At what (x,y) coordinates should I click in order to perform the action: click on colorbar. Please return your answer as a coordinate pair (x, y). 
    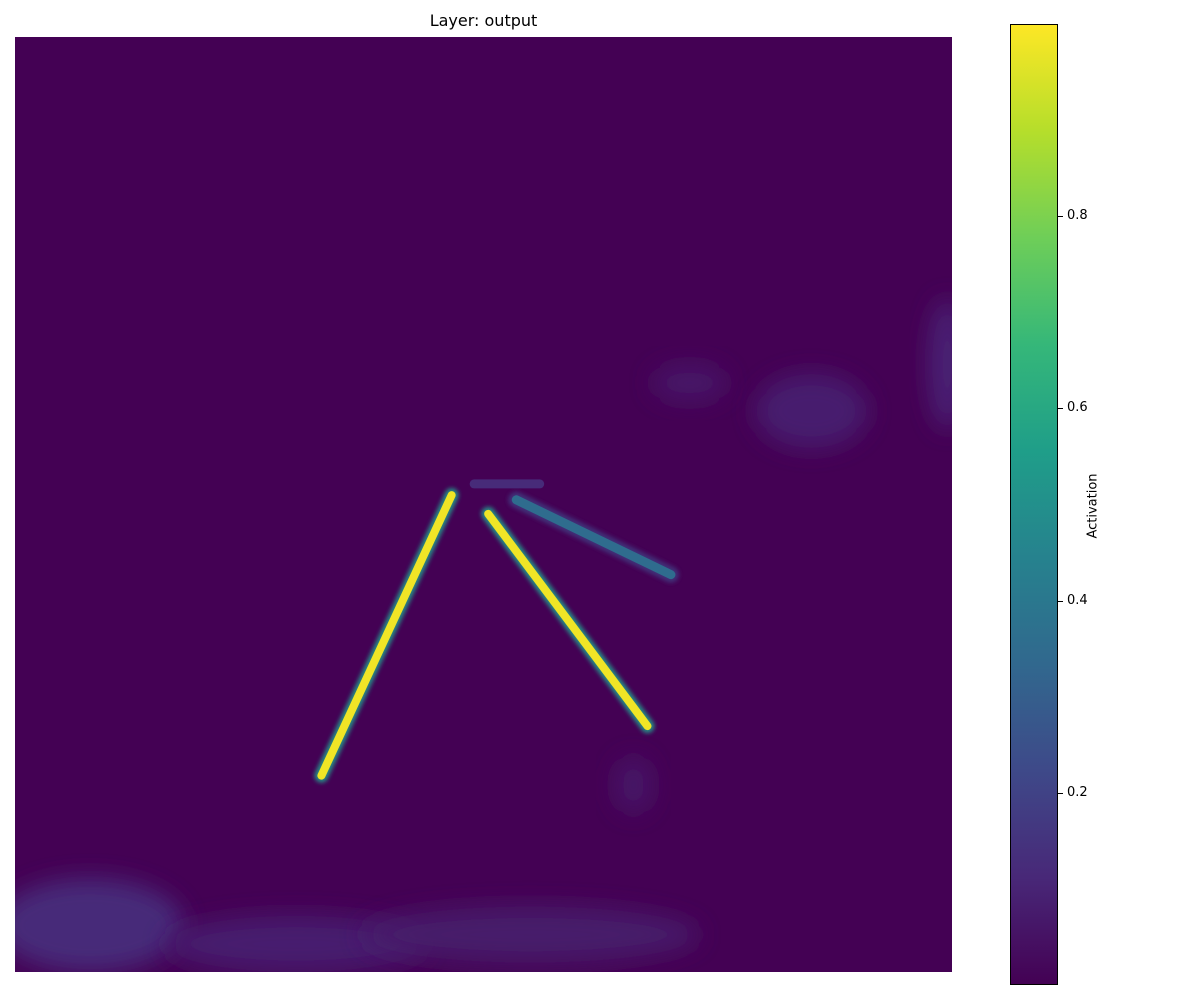
    Looking at the image, I should click on (1034, 504).